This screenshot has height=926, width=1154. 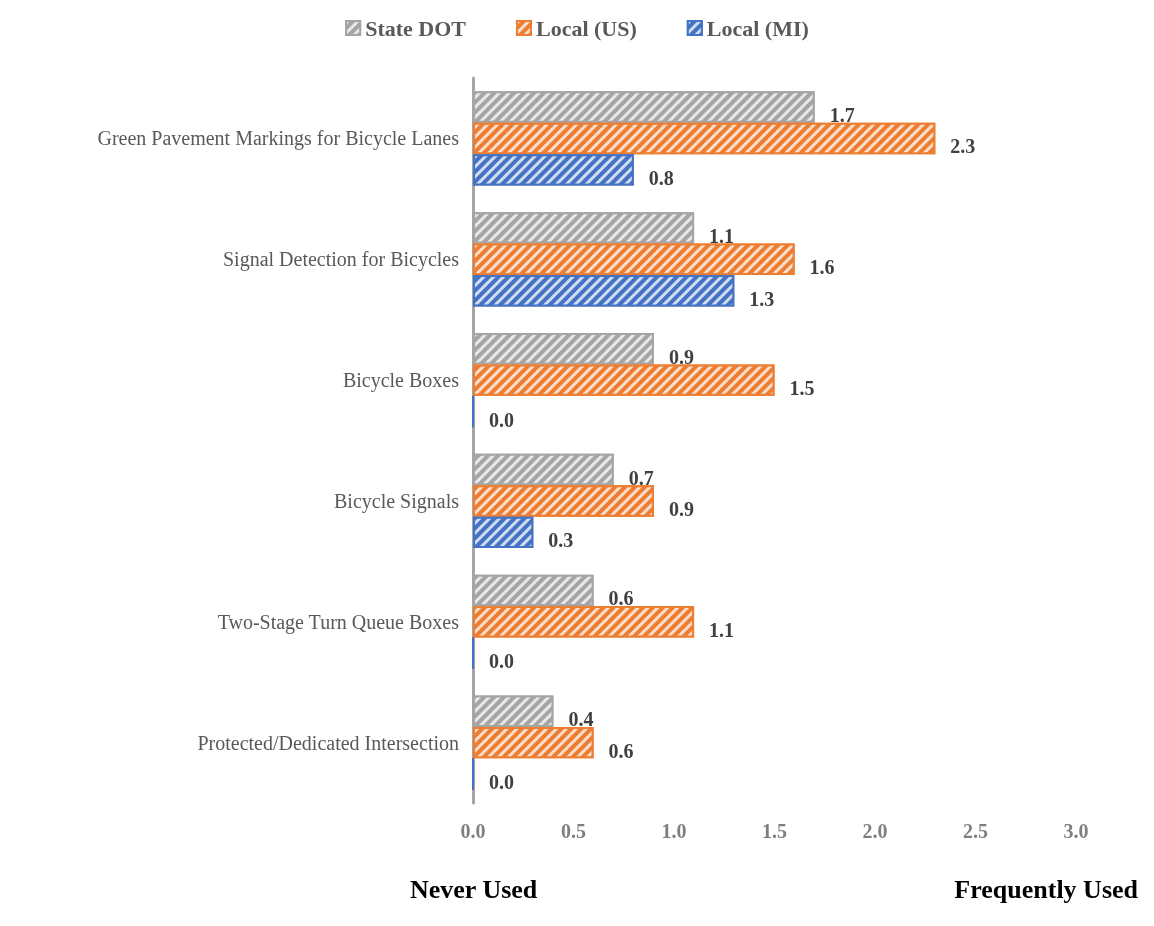 I want to click on x-tick-label: 3.0, so click(x=1076, y=831).